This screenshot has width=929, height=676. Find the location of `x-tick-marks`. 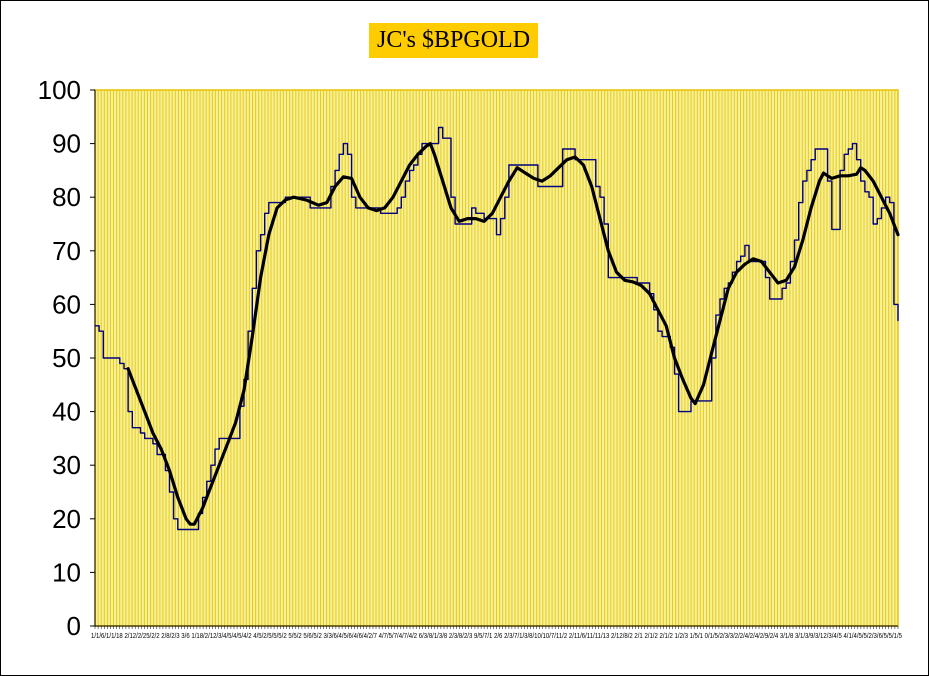

x-tick-marks is located at coordinates (496, 627).